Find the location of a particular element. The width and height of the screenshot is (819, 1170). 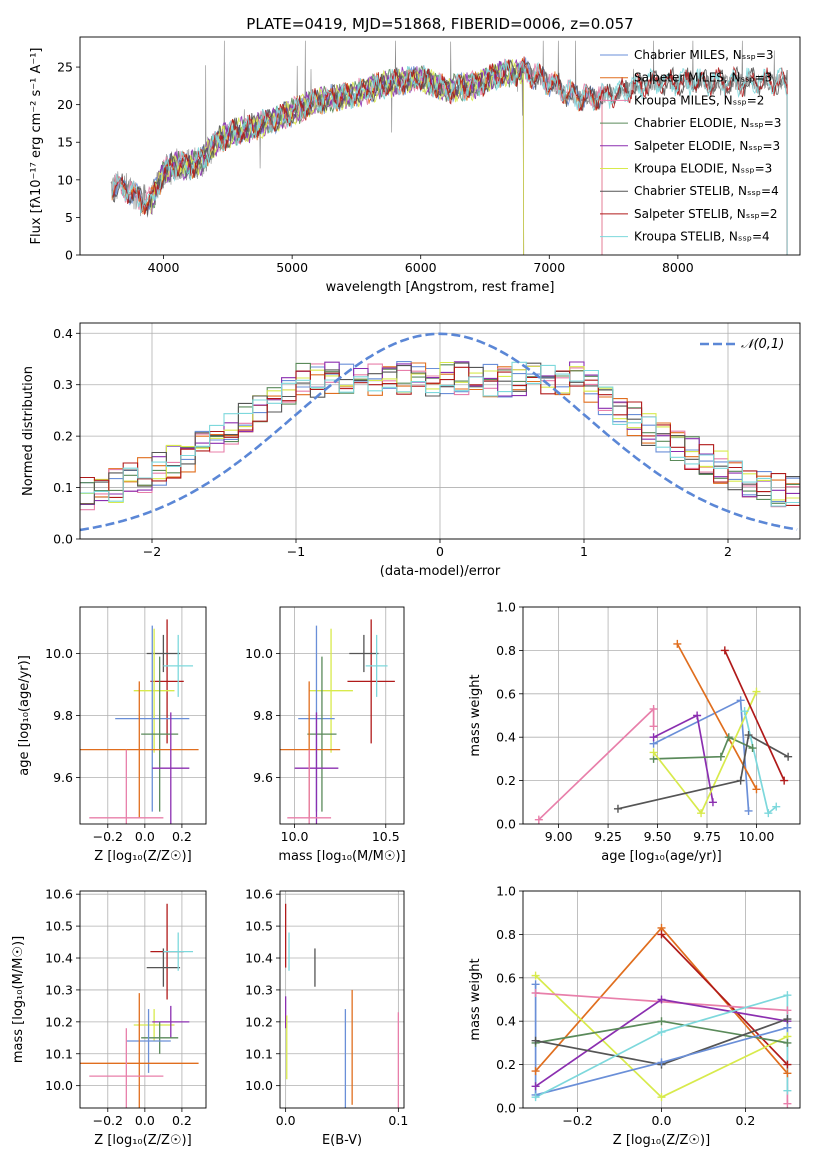

x-axis-label: (data-model)/error is located at coordinates (440, 571).